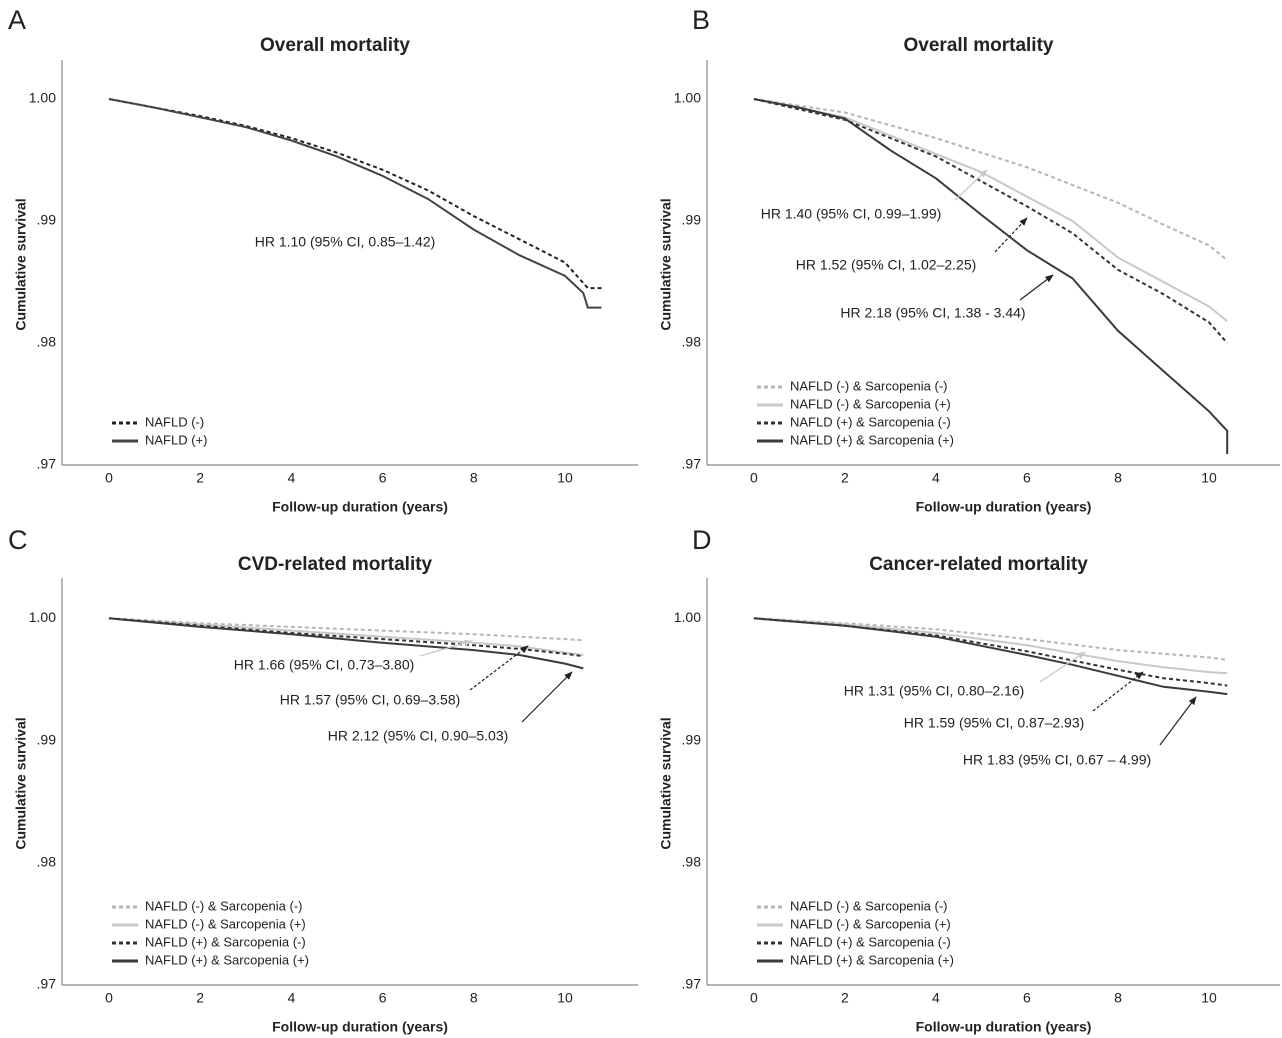 Image resolution: width=1282 pixels, height=1038 pixels. I want to click on annotation: HR 1.59 (95% CI, 0.87–2.93), so click(994, 723).